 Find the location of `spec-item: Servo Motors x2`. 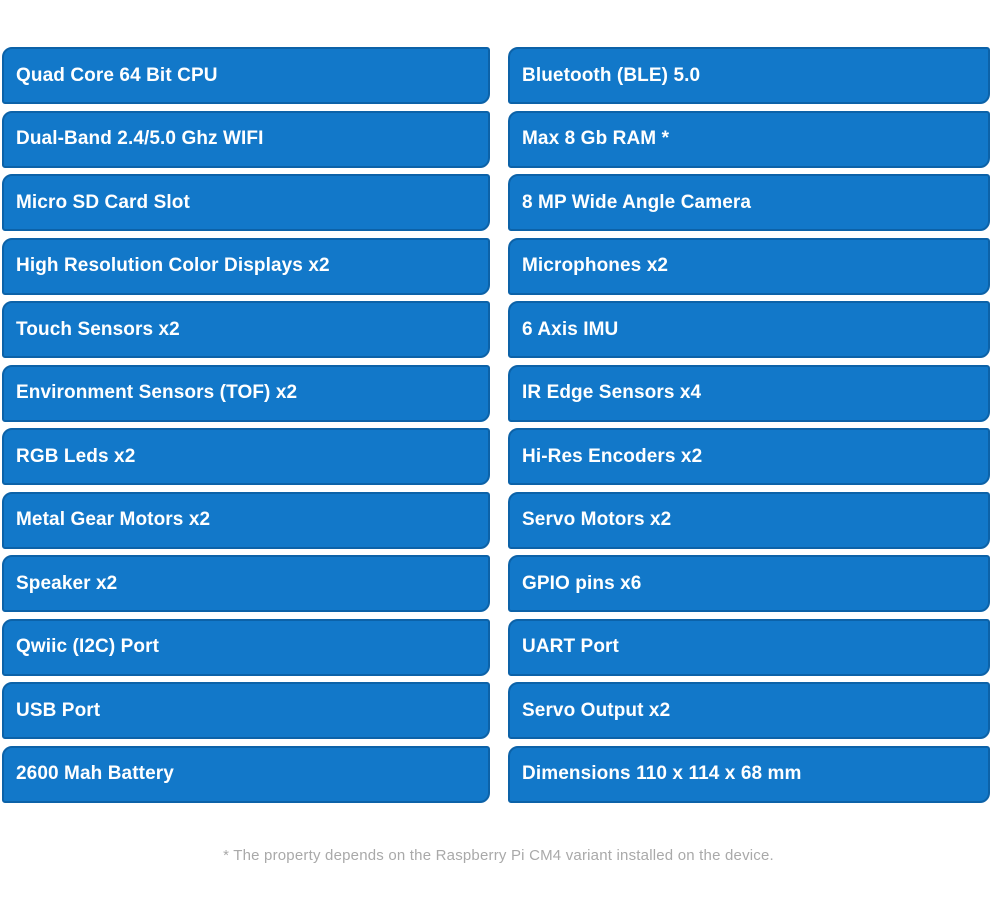

spec-item: Servo Motors x2 is located at coordinates (749, 520).